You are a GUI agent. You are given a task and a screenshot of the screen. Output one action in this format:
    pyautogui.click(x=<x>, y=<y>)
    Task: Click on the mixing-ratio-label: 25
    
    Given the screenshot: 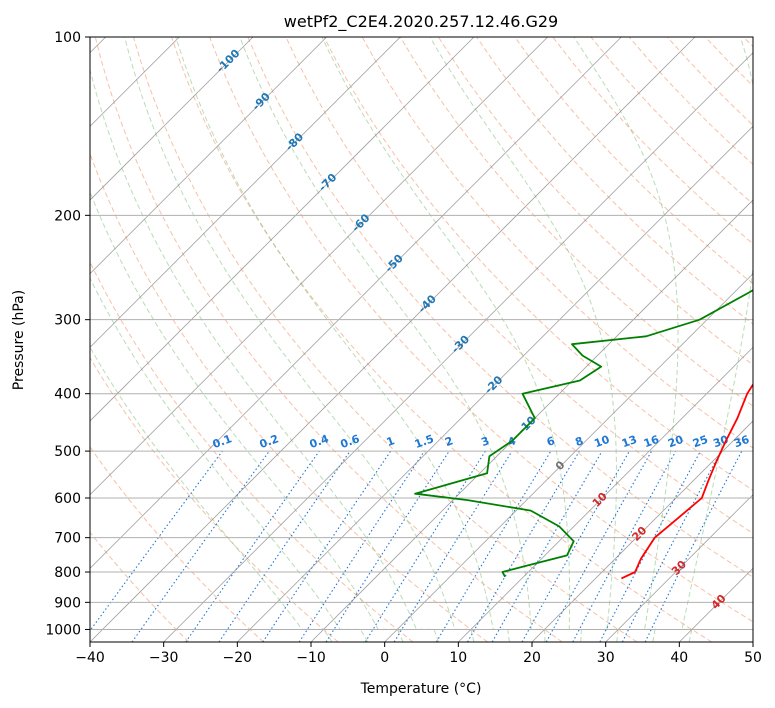 What is the action you would take?
    pyautogui.click(x=700, y=441)
    